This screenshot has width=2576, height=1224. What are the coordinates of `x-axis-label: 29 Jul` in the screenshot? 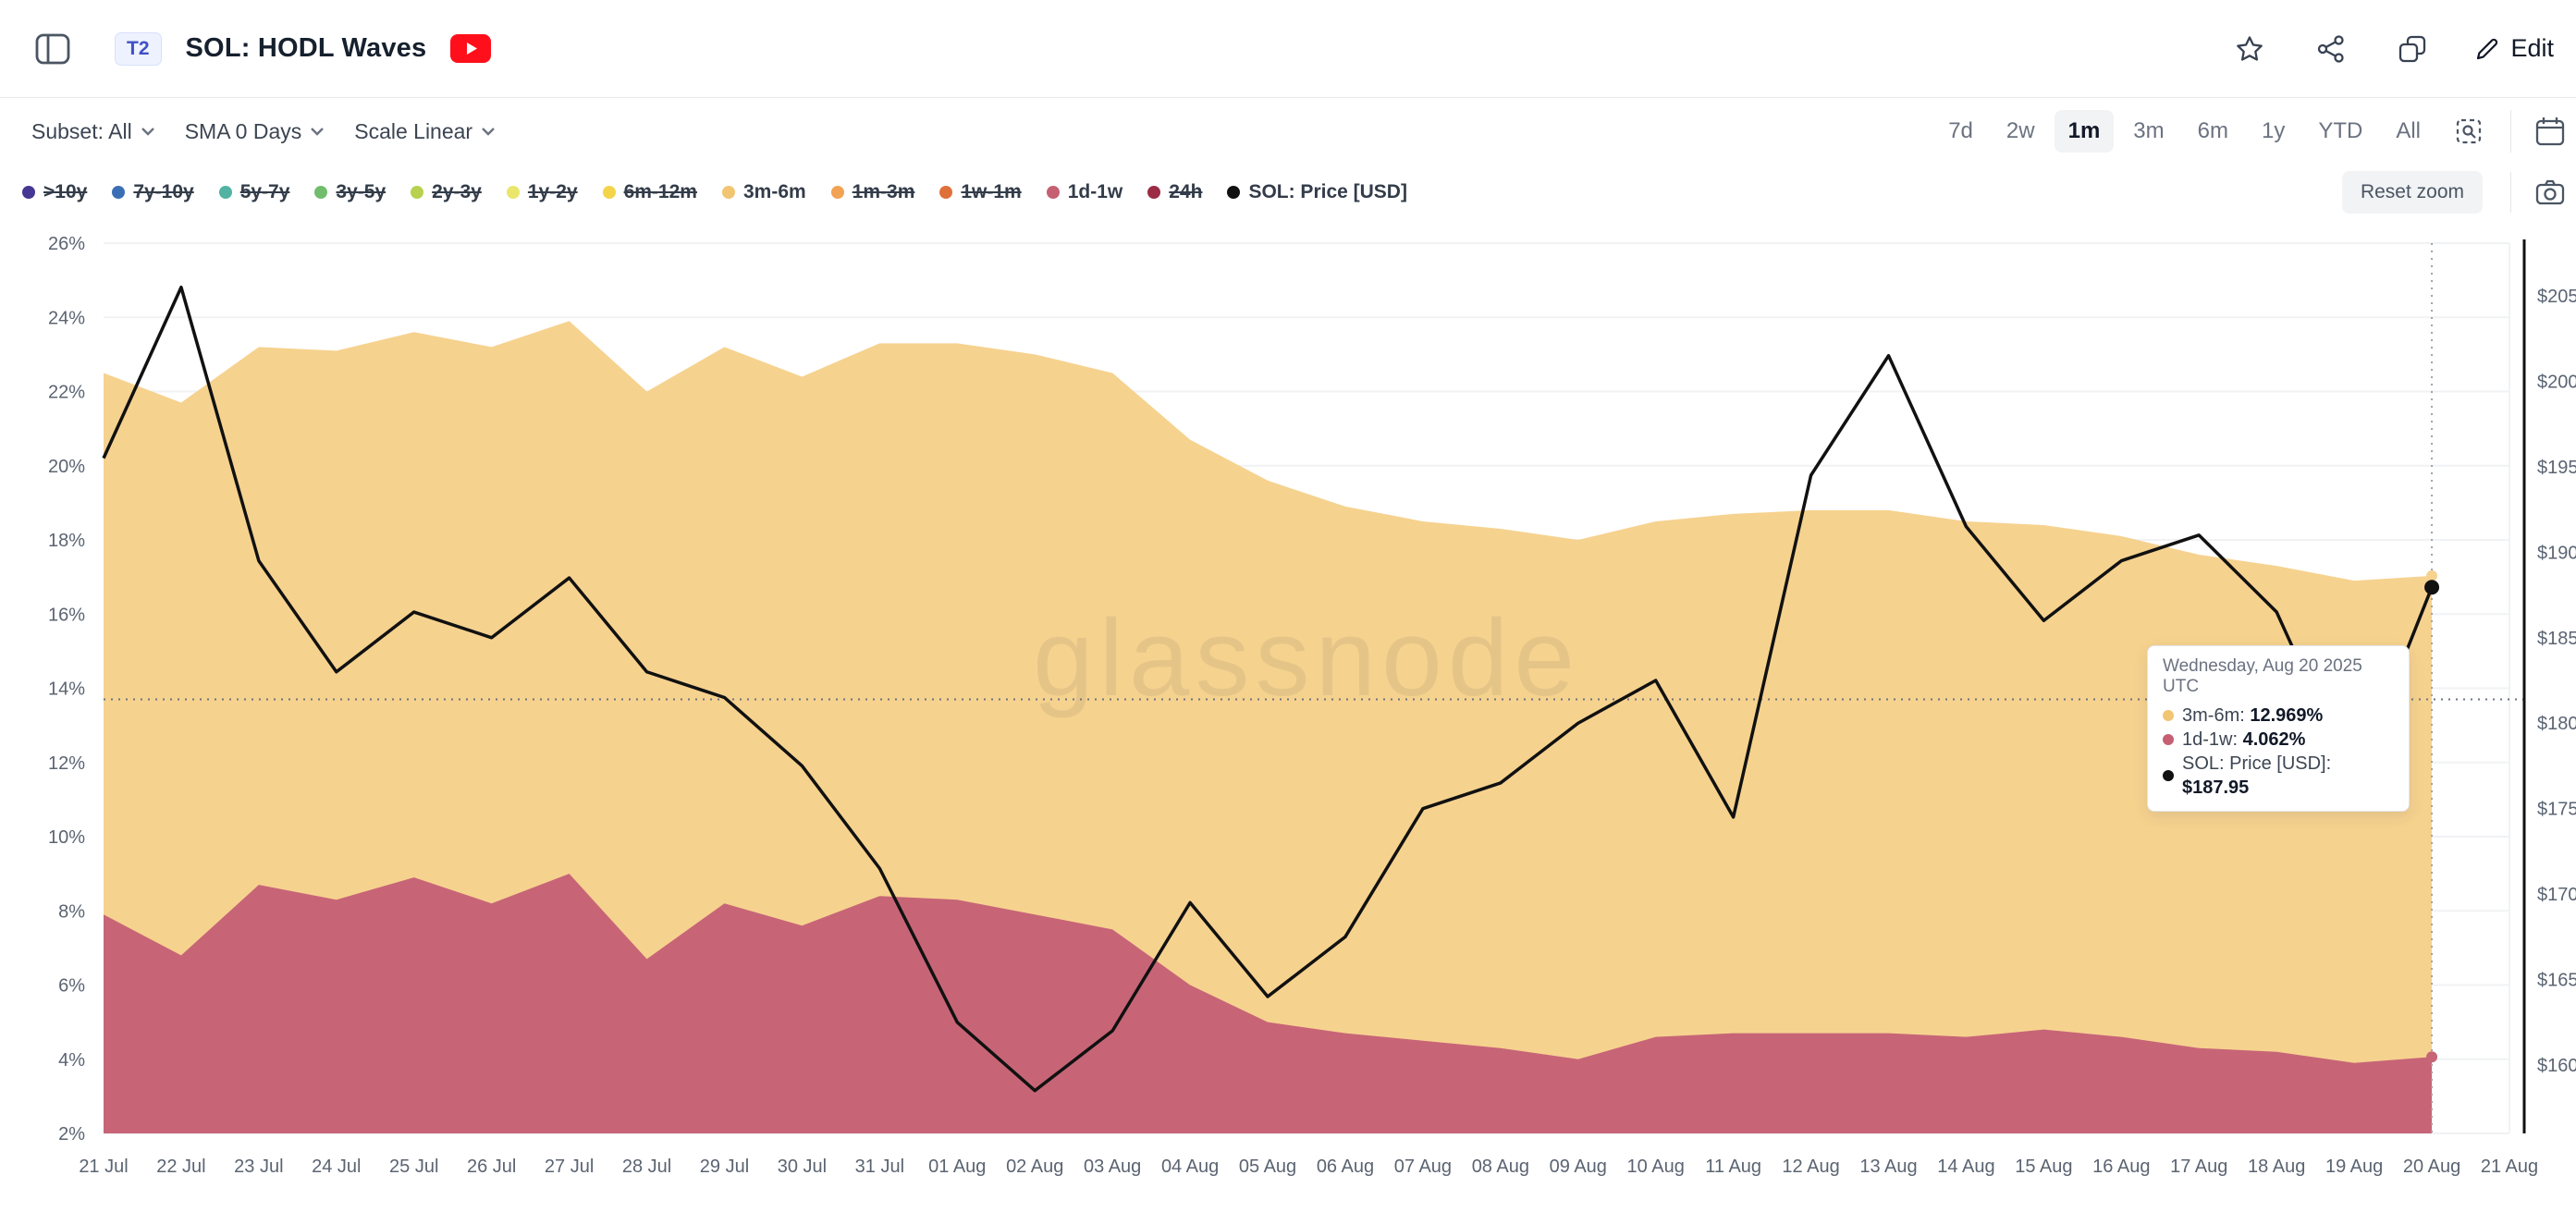 It's located at (724, 1167).